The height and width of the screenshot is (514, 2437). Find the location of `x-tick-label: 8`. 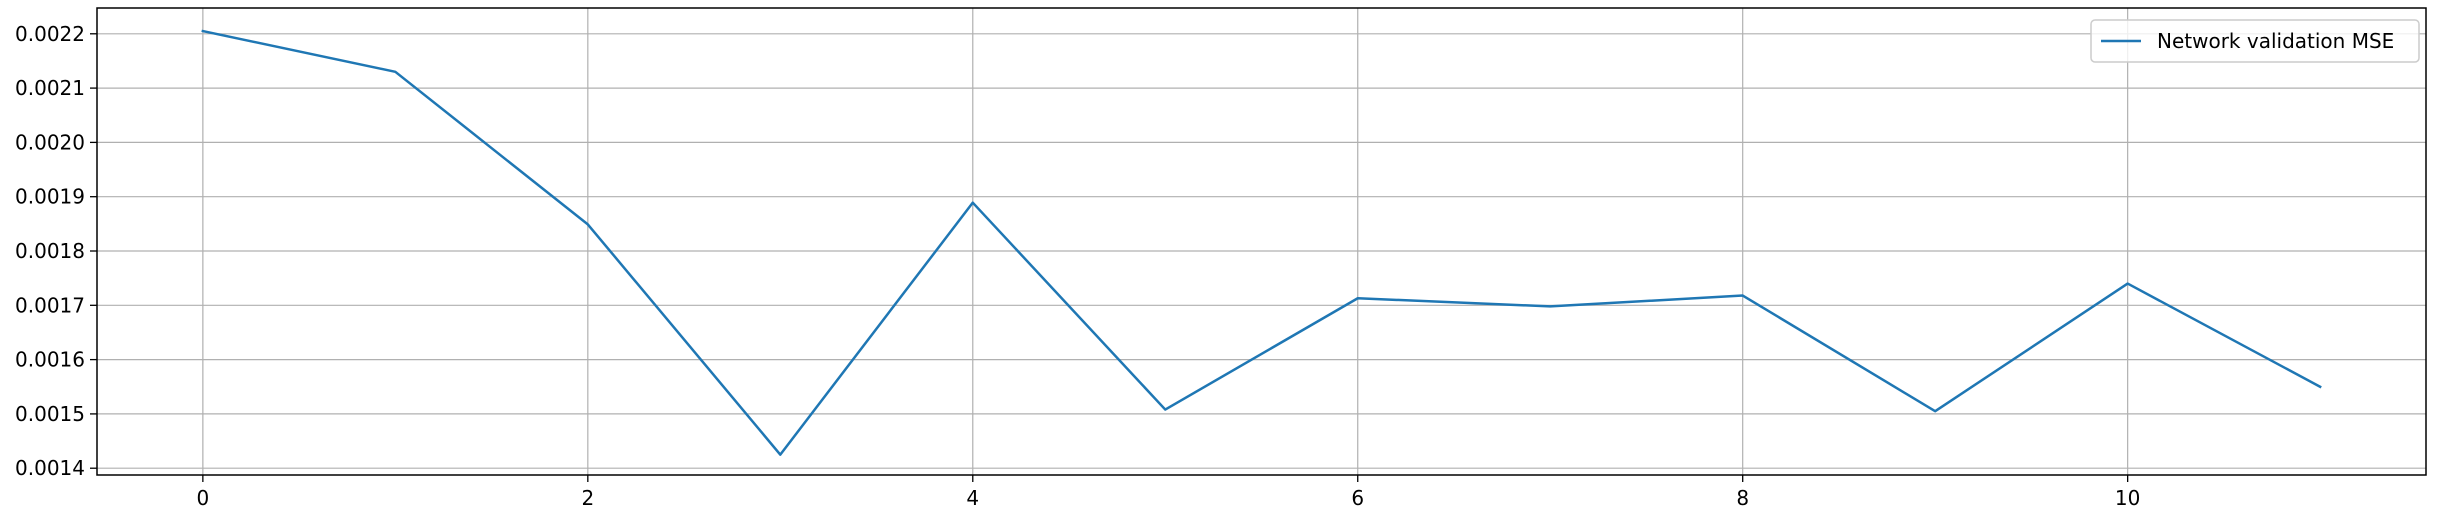

x-tick-label: 8 is located at coordinates (1742, 498).